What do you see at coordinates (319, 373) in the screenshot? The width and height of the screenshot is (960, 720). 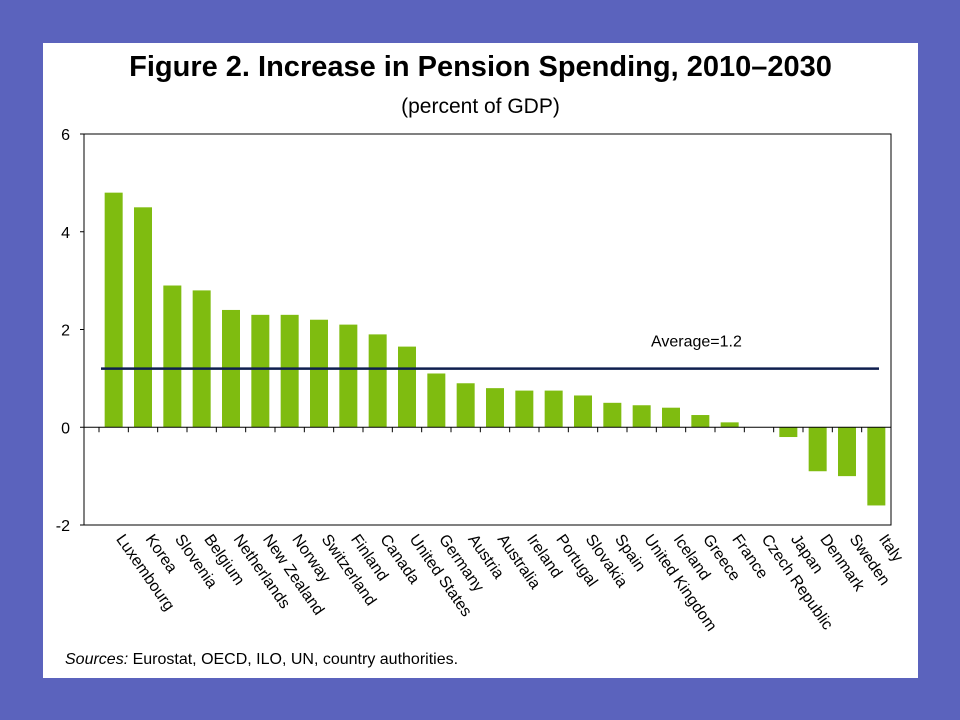 I see `bar-switzerland` at bounding box center [319, 373].